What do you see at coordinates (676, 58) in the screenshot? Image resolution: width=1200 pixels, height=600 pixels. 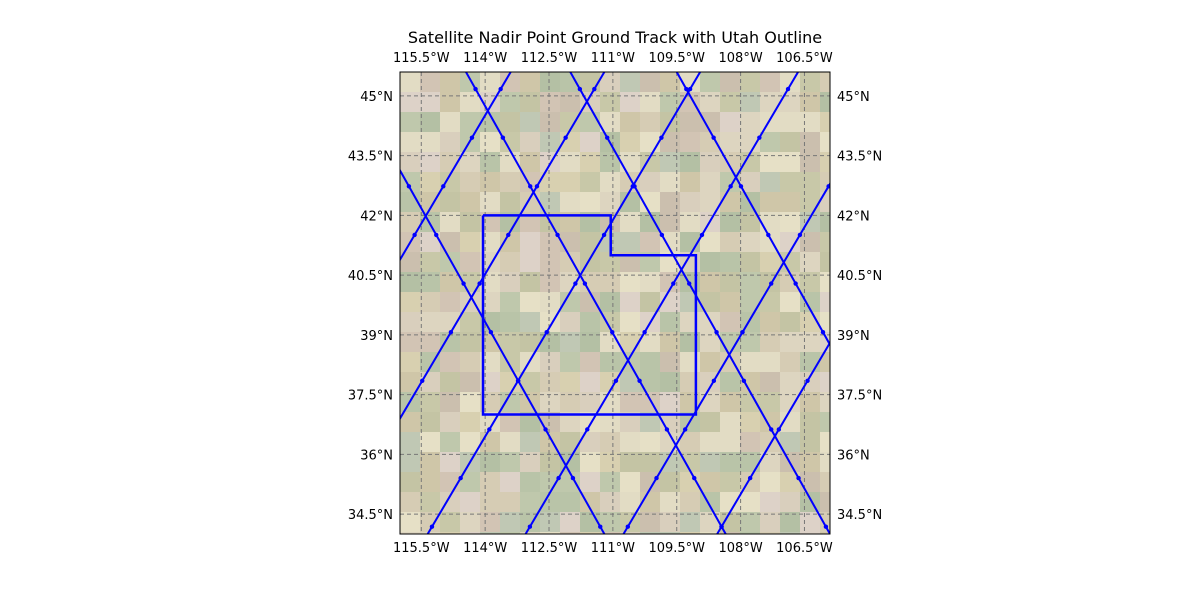 I see `lon-tick-label-top: 109.5°W` at bounding box center [676, 58].